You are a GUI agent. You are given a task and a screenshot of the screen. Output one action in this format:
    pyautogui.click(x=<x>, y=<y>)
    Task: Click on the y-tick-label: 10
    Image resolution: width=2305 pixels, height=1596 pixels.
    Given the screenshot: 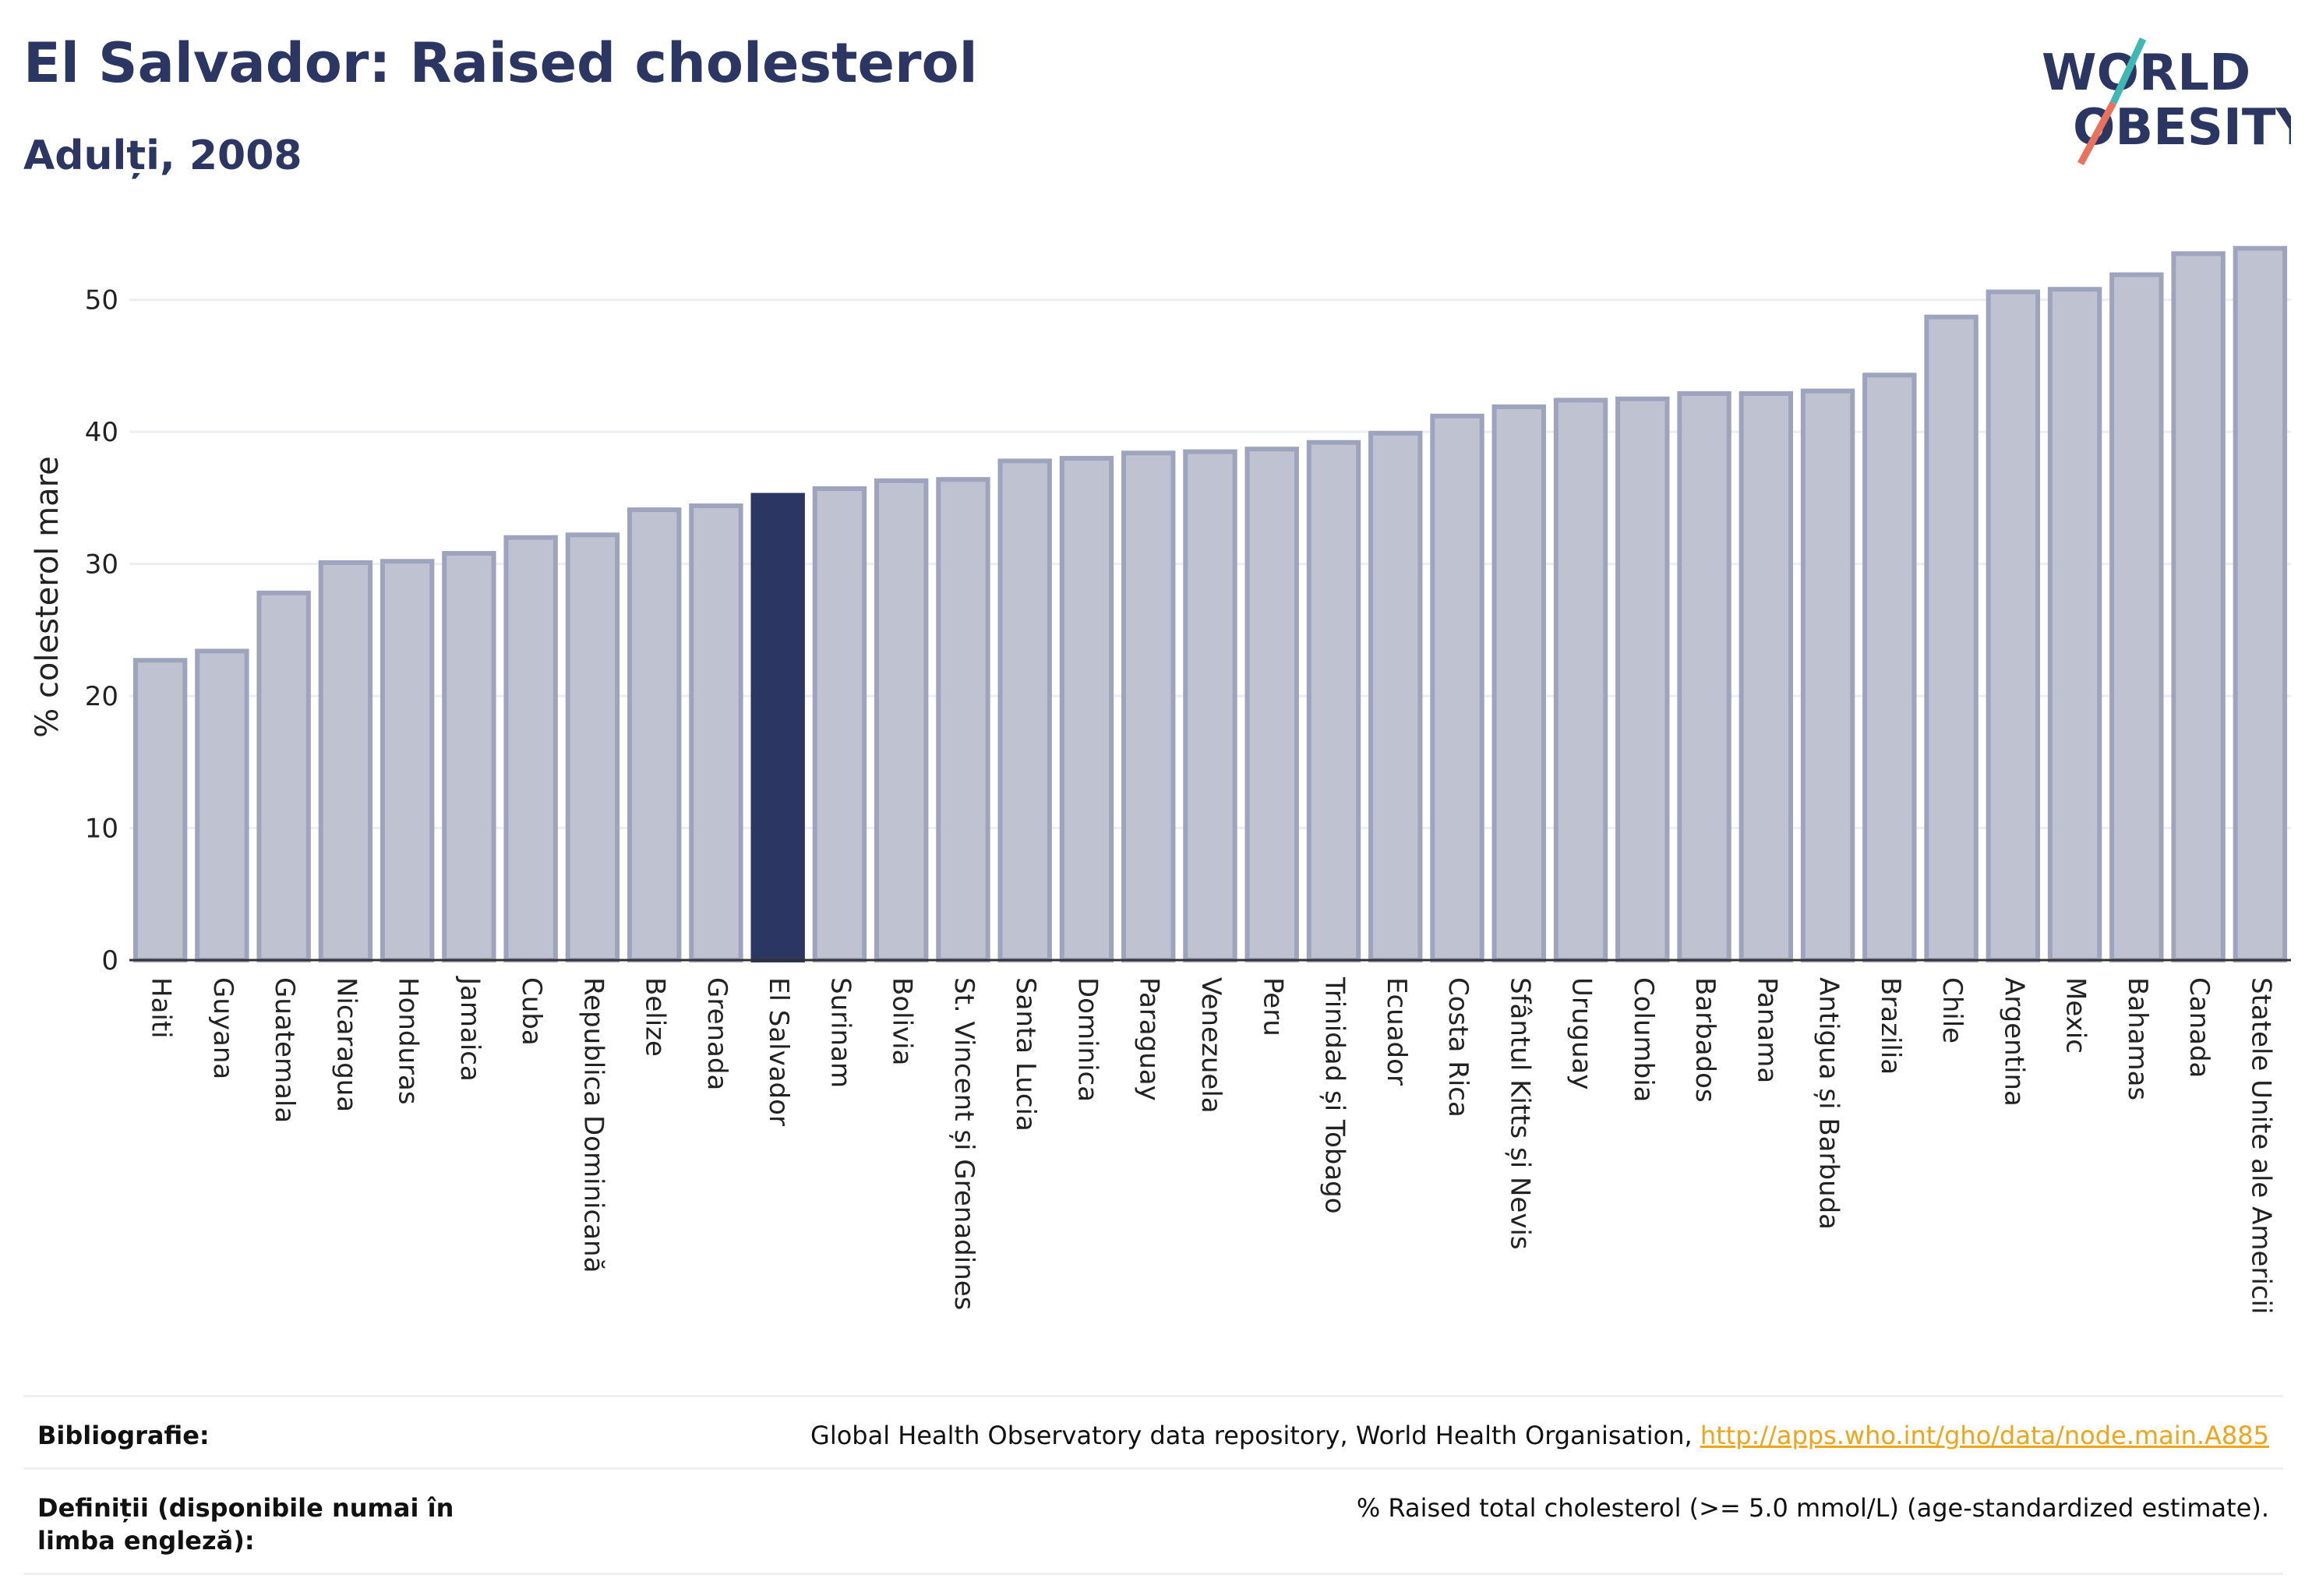 What is the action you would take?
    pyautogui.click(x=101, y=829)
    